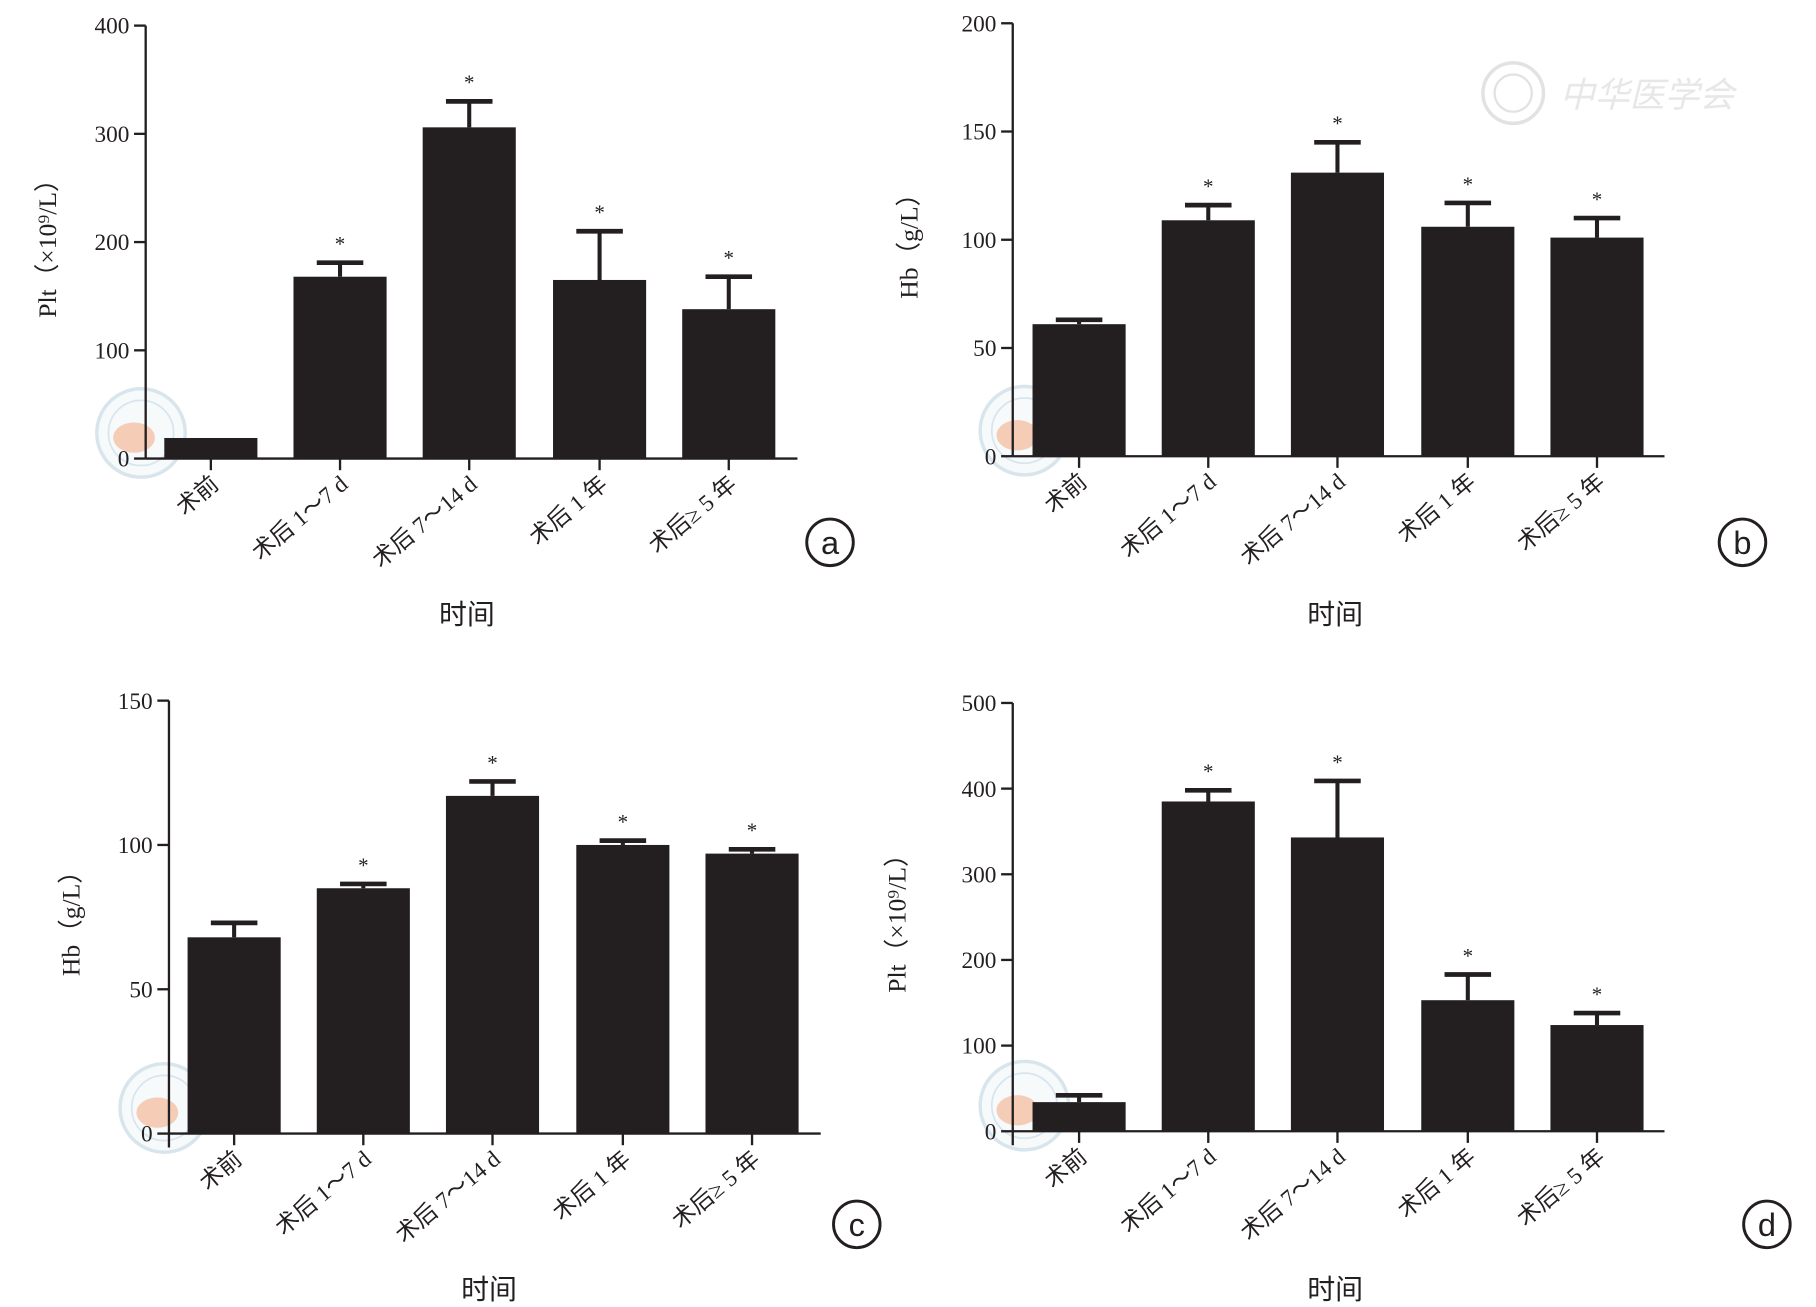  Describe the element at coordinates (979, 704) in the screenshot. I see `y-tick-label: 500` at that location.